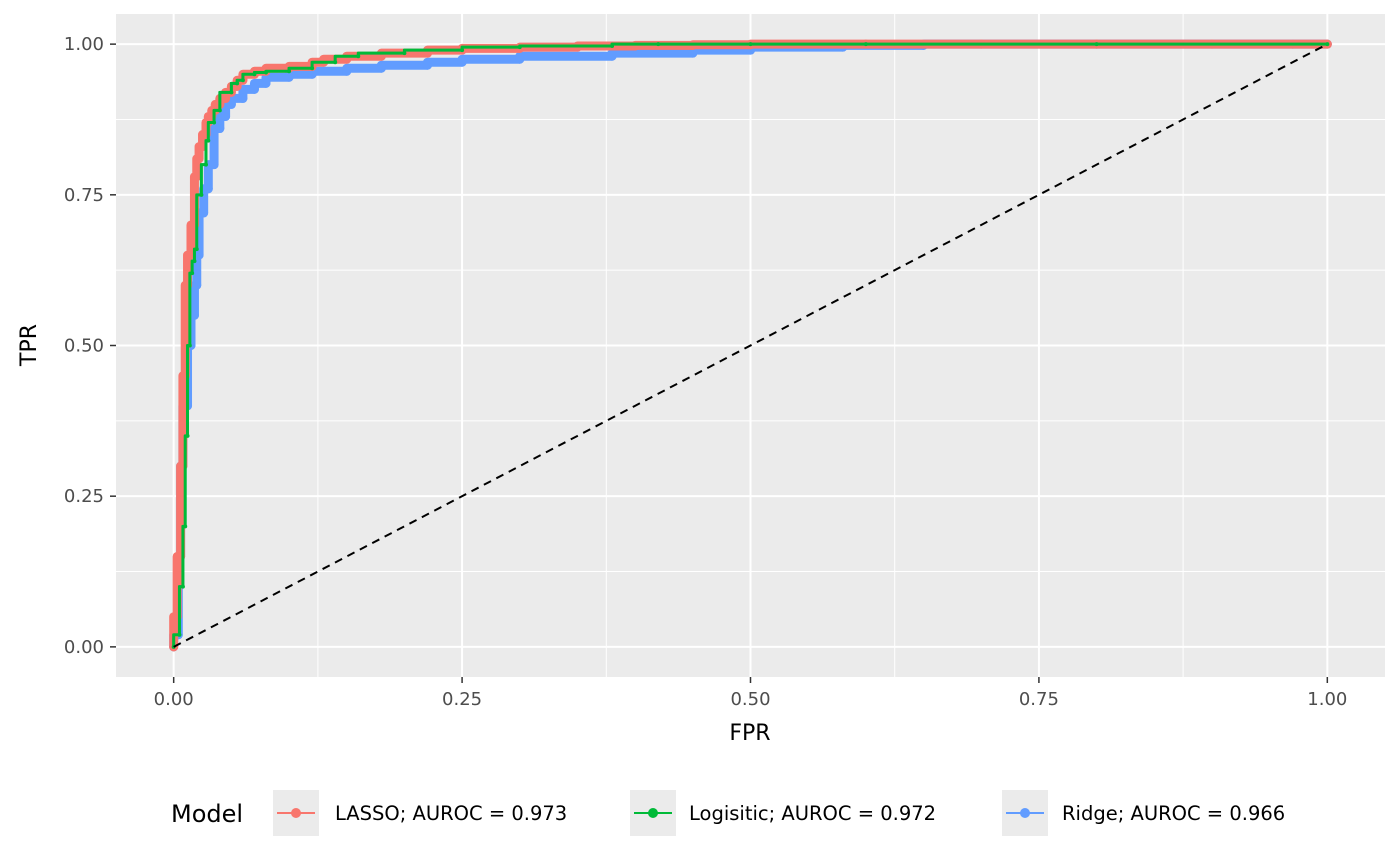  What do you see at coordinates (84, 496) in the screenshot?
I see `y-tick-label: 0.25` at bounding box center [84, 496].